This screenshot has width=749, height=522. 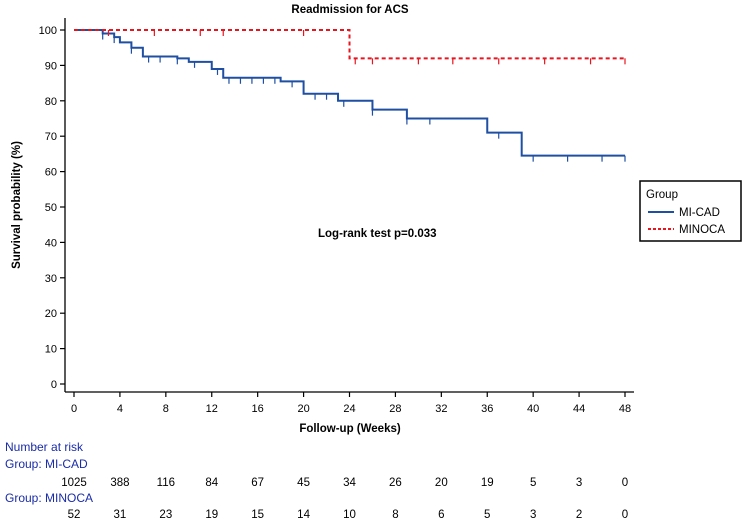 I want to click on risk-value: 31, so click(x=120, y=515).